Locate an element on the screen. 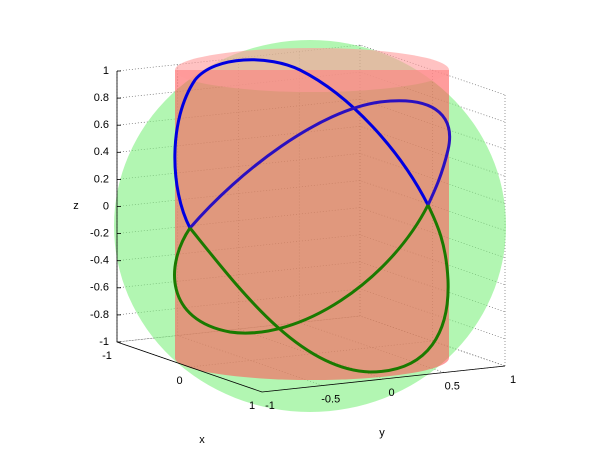 This screenshot has width=600, height=450. z-tick-label: -0.8 is located at coordinates (99, 315).